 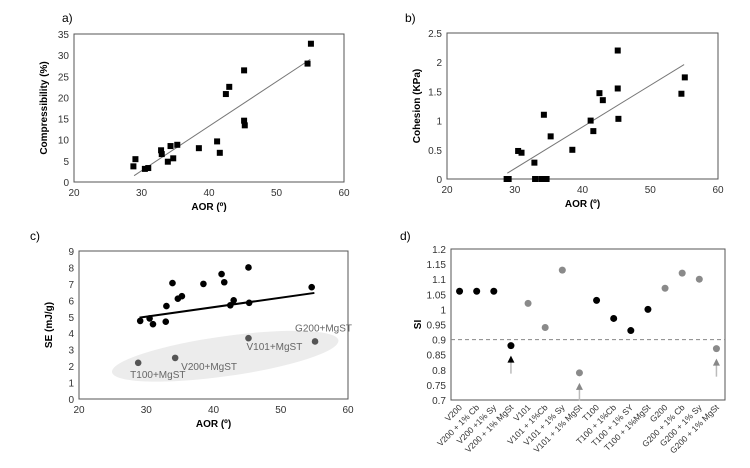 I want to click on panel-label: b), so click(x=410, y=18).